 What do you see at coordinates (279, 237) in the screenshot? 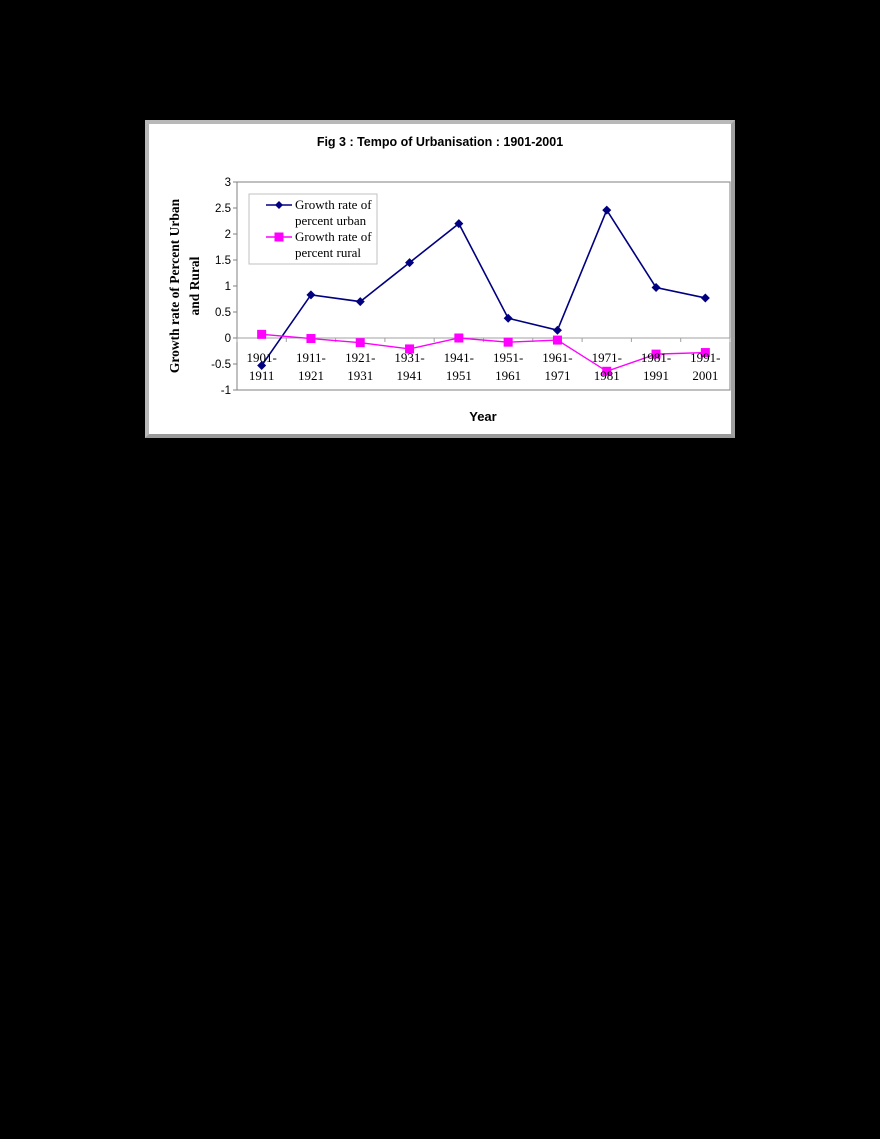
I see `legend-square-marker` at bounding box center [279, 237].